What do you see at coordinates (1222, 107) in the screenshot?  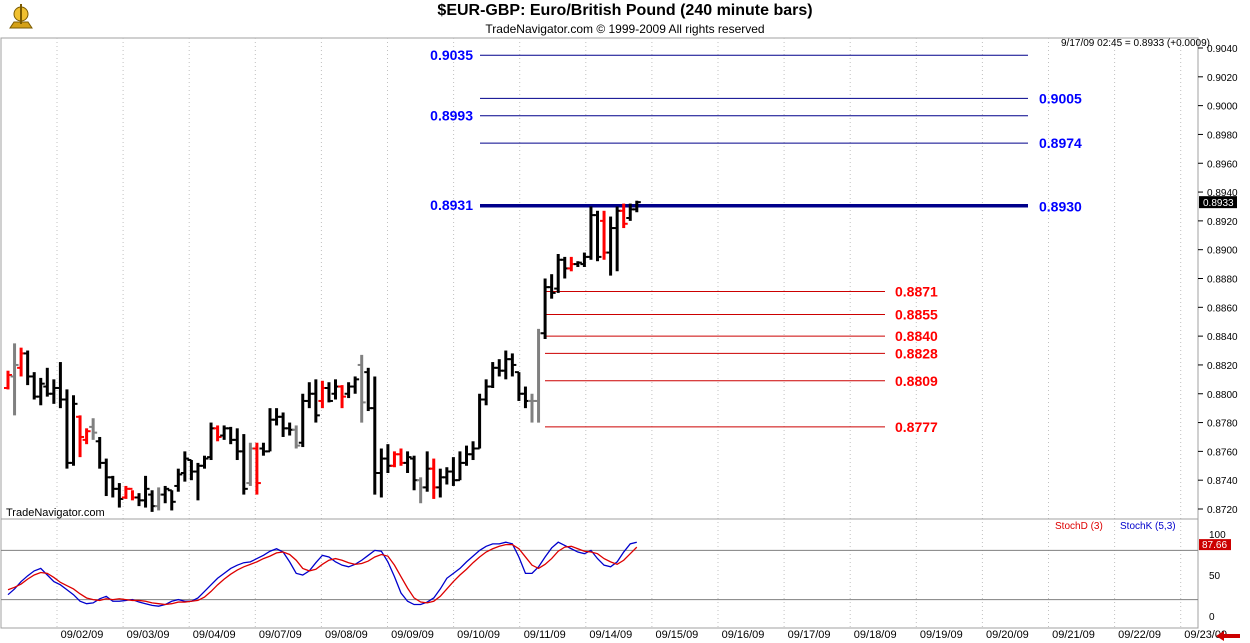 I see `price-tick-label: 0.9000` at bounding box center [1222, 107].